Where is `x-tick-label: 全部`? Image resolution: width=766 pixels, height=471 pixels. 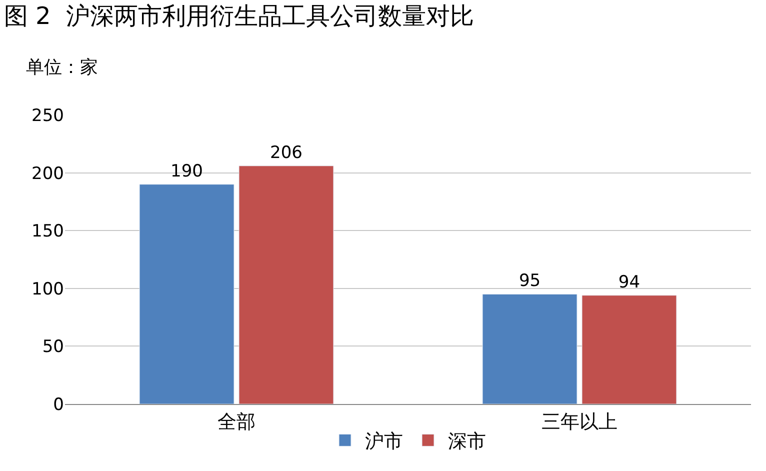 x-tick-label: 全部 is located at coordinates (237, 421).